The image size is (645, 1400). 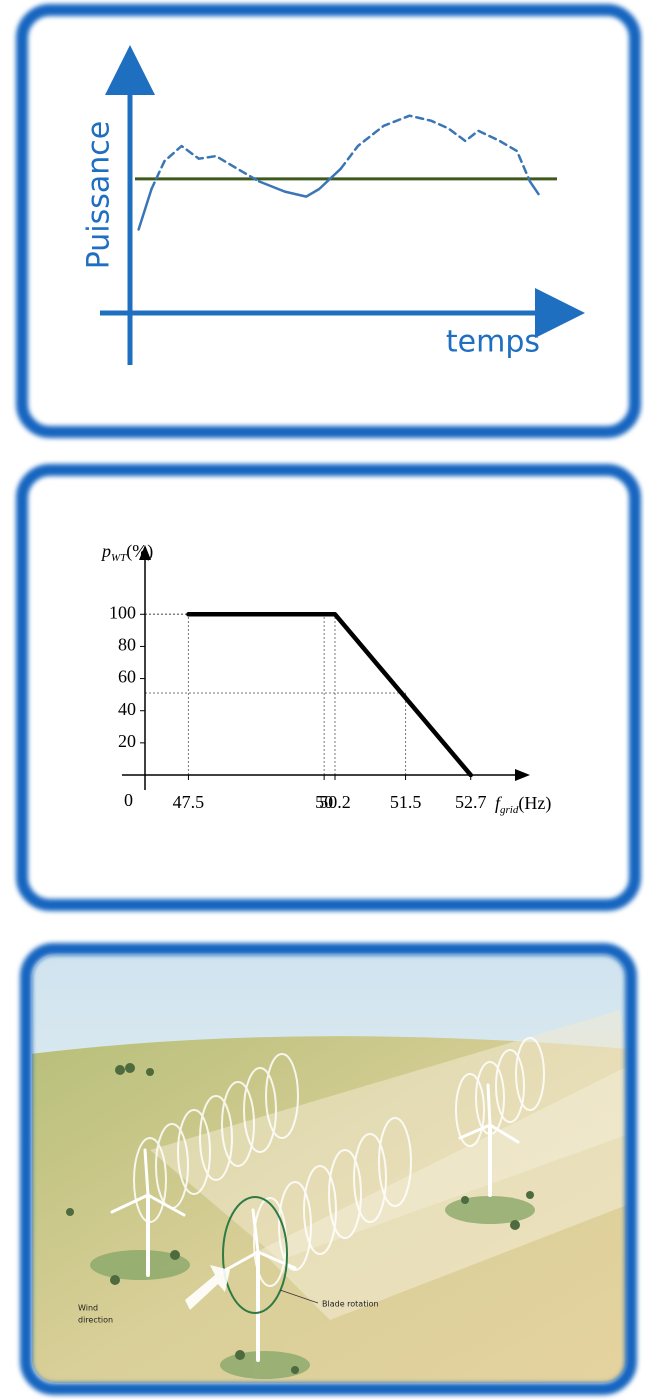 What do you see at coordinates (471, 802) in the screenshot?
I see `x-tick-label: 52.7` at bounding box center [471, 802].